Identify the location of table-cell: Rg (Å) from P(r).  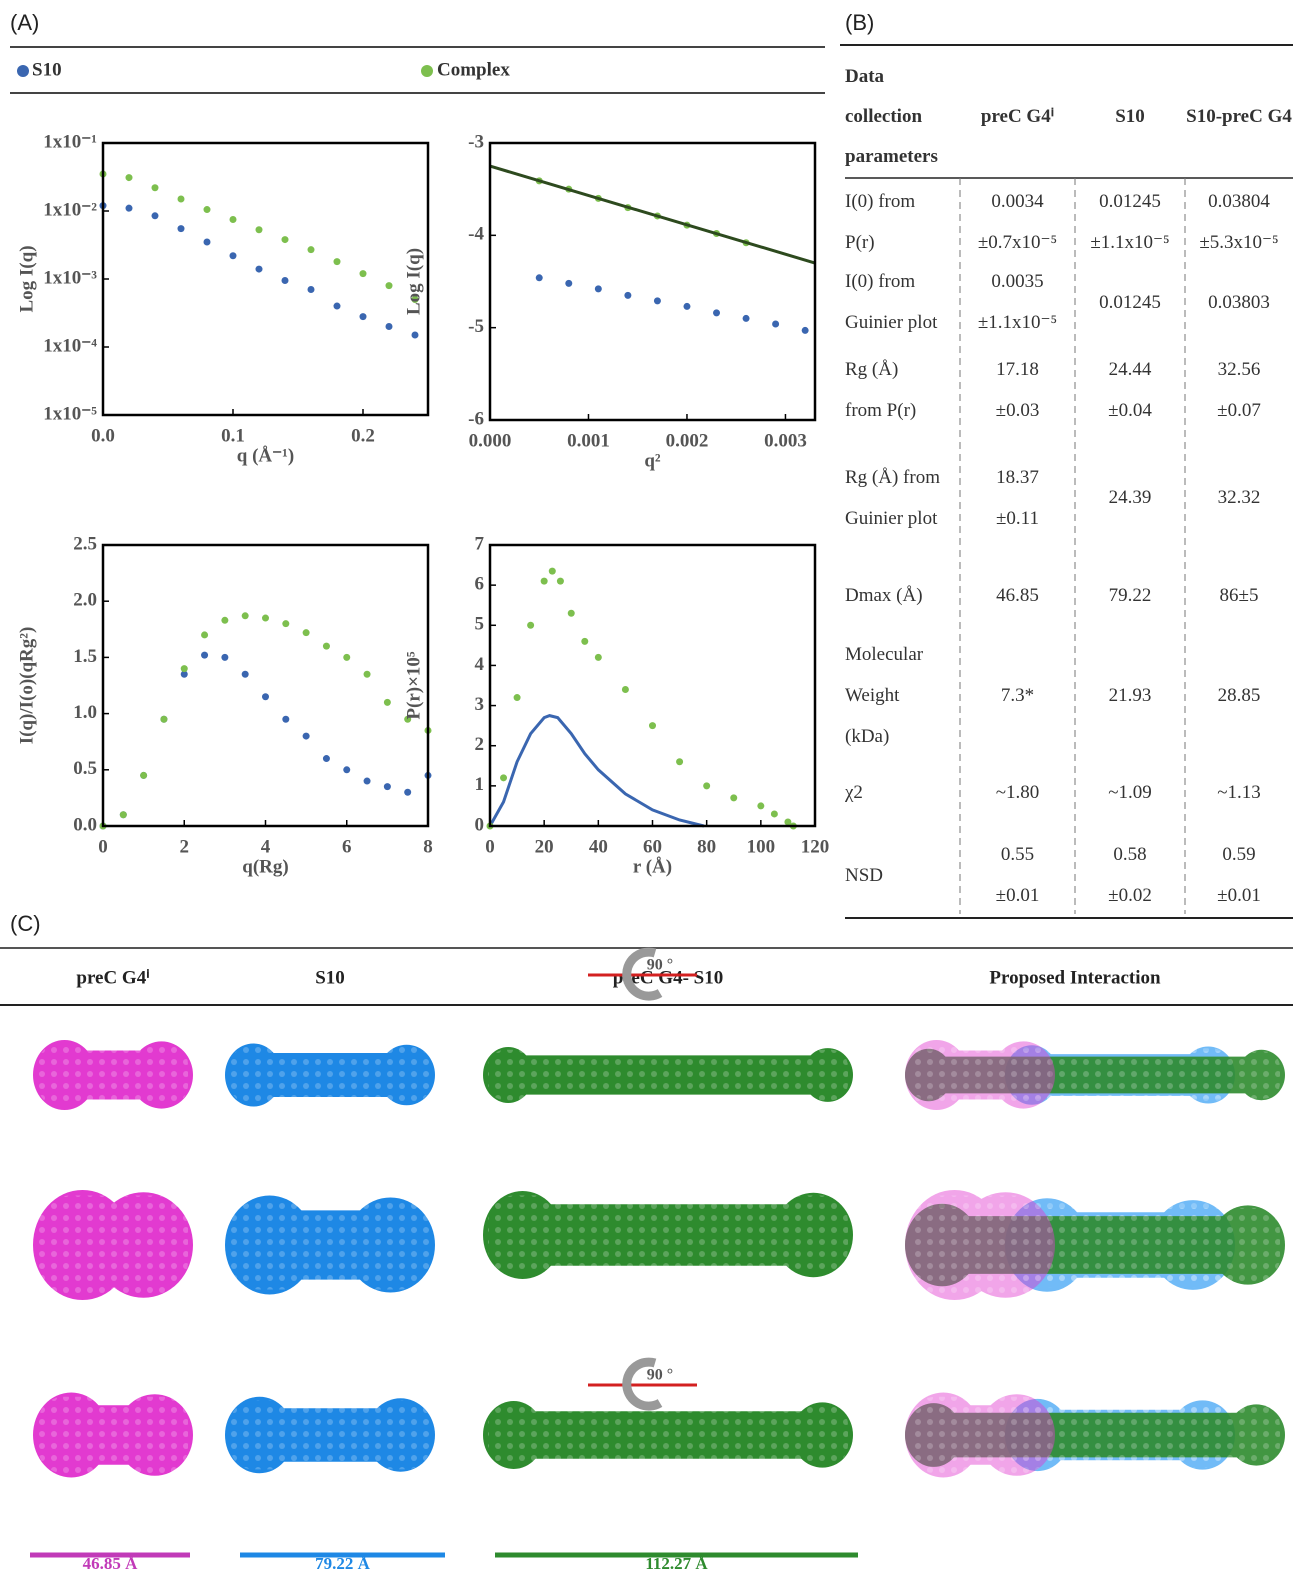
(881, 390).